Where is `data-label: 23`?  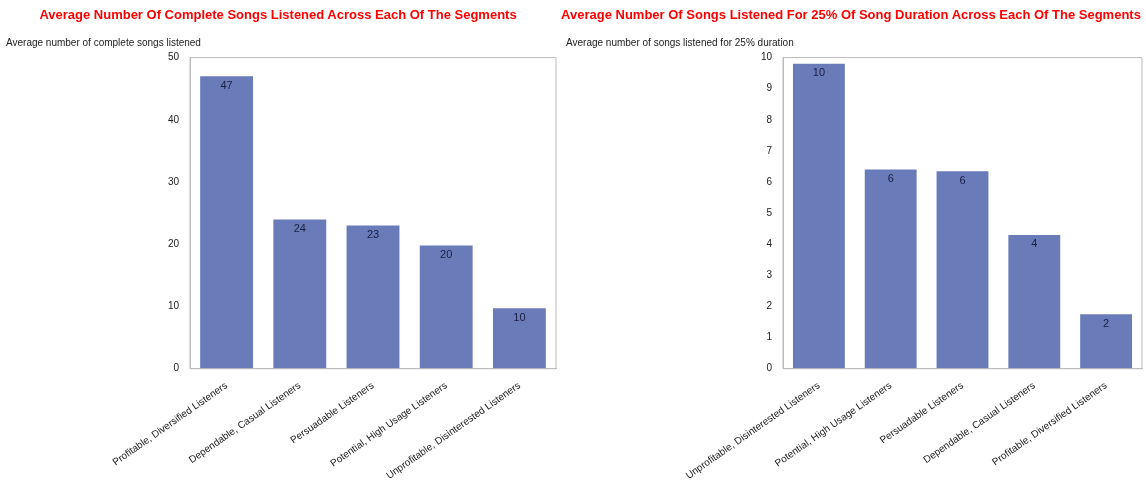
data-label: 23 is located at coordinates (373, 234).